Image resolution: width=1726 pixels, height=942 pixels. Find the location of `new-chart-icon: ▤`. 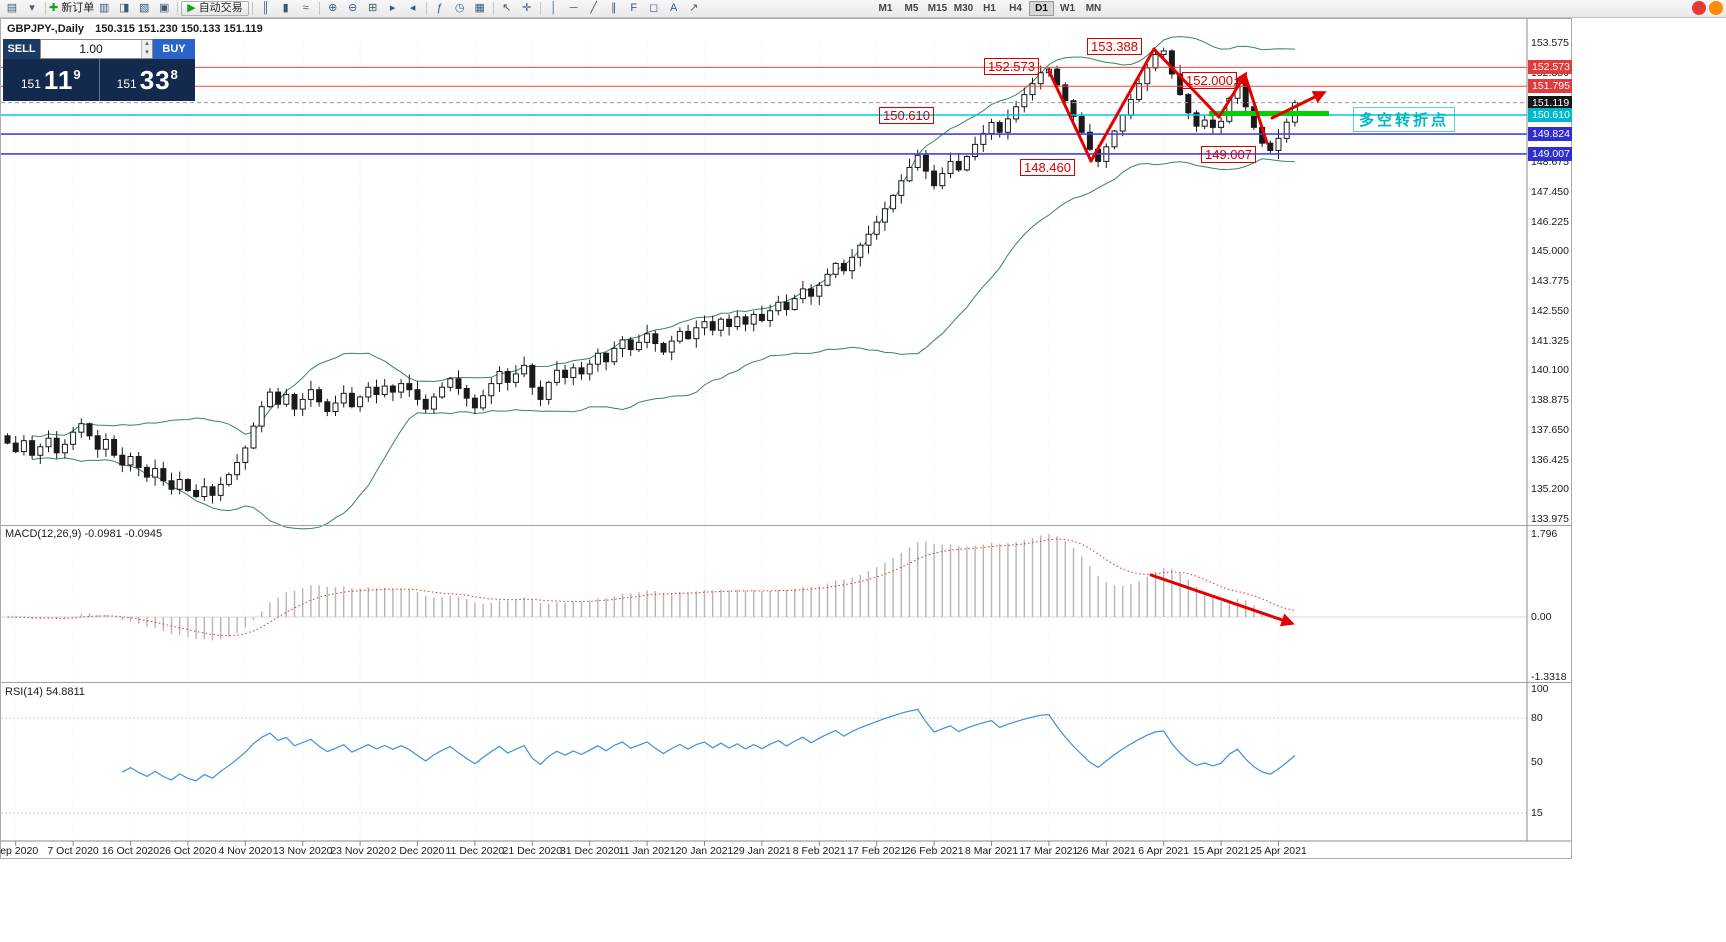

new-chart-icon: ▤ is located at coordinates (12, 8).